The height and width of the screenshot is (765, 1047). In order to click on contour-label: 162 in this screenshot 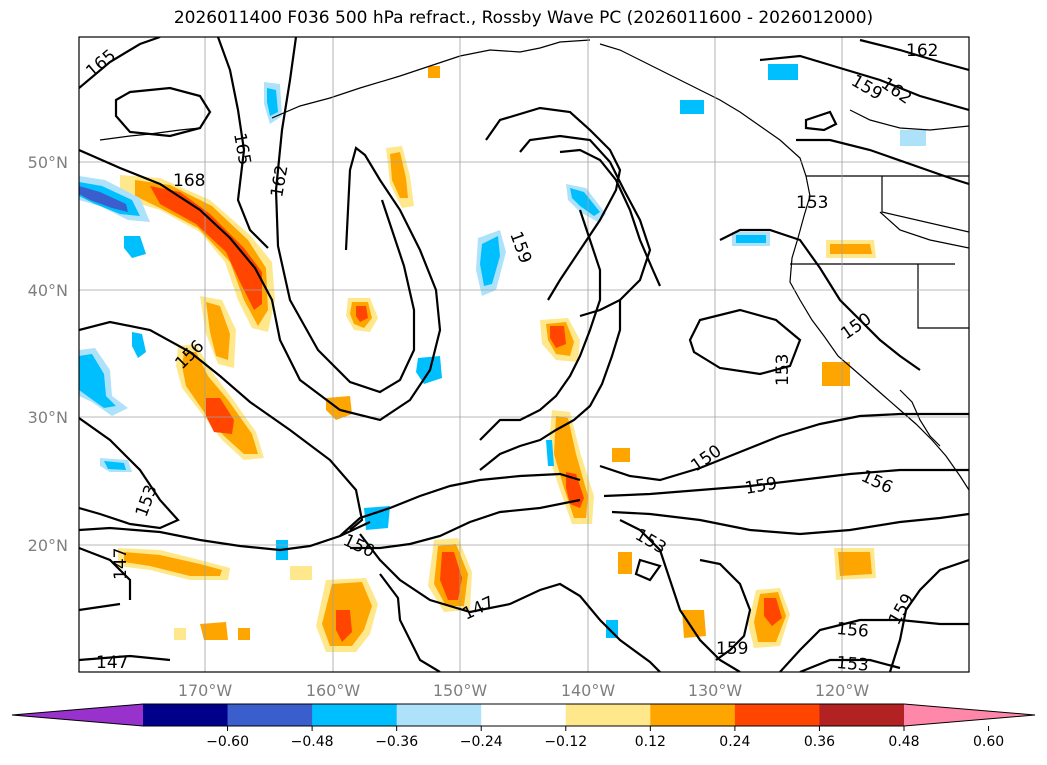, I will do `click(922, 51)`.